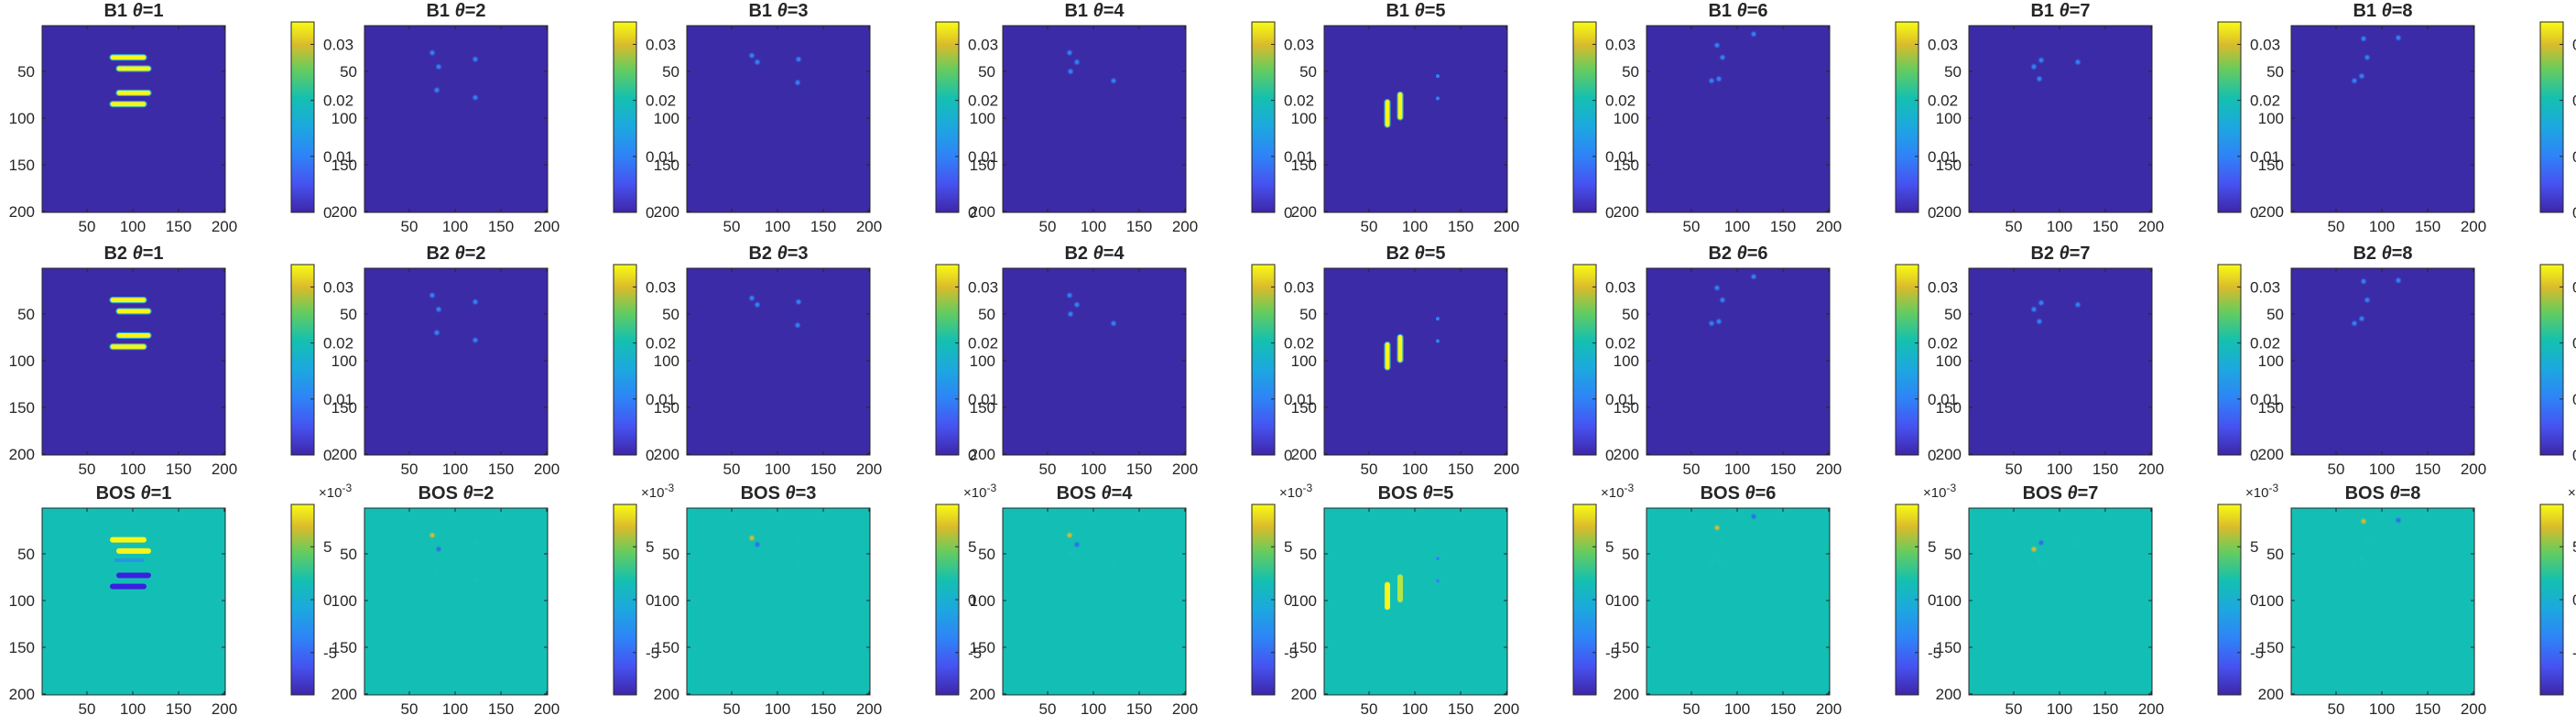 This screenshot has width=2576, height=715. I want to click on colorbar-multiplier-exponent: -3, so click(669, 488).